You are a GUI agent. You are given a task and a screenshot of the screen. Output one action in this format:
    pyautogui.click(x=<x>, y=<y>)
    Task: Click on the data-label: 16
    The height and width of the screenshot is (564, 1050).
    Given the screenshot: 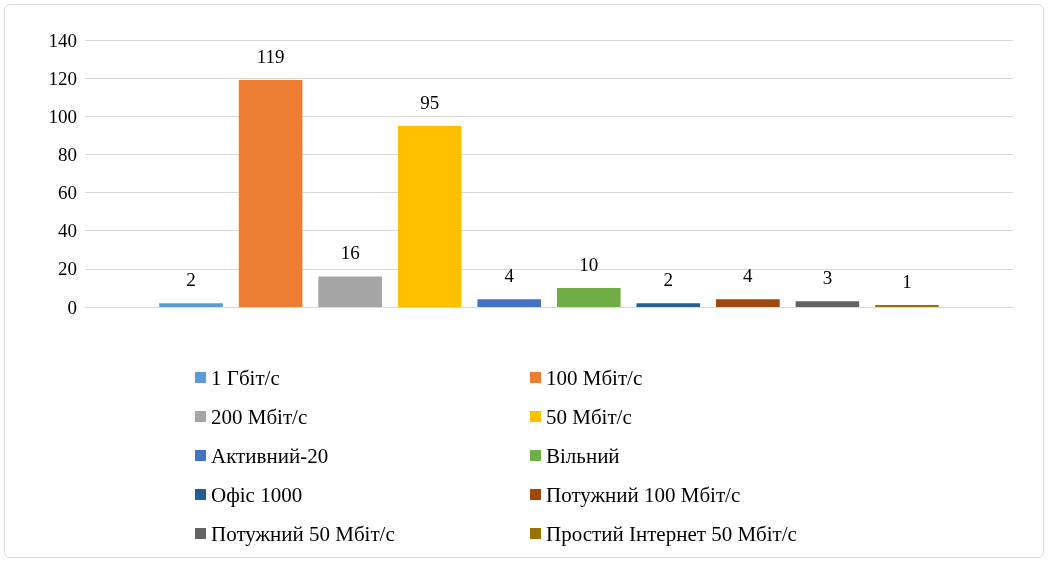 What is the action you would take?
    pyautogui.click(x=350, y=253)
    